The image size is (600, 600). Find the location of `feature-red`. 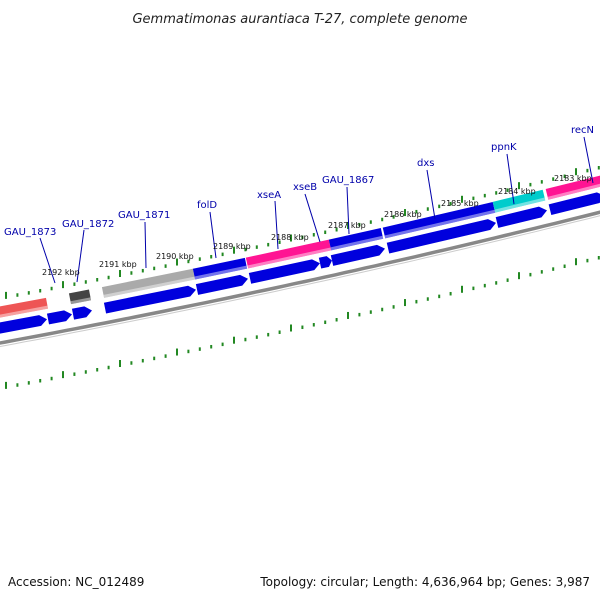

feature-red is located at coordinates (24, 308).